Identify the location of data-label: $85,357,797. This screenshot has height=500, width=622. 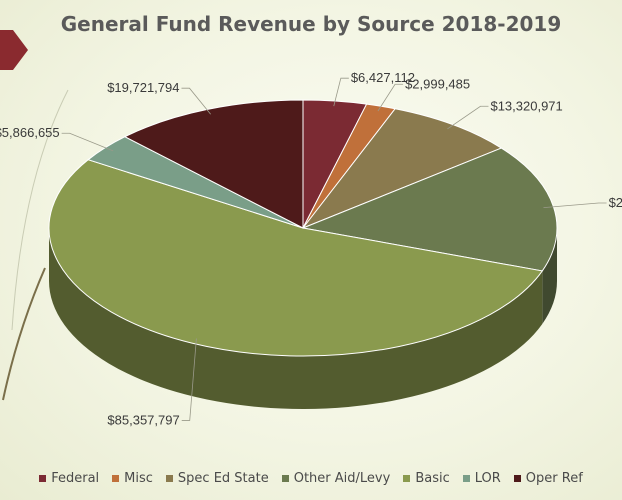
(143, 419).